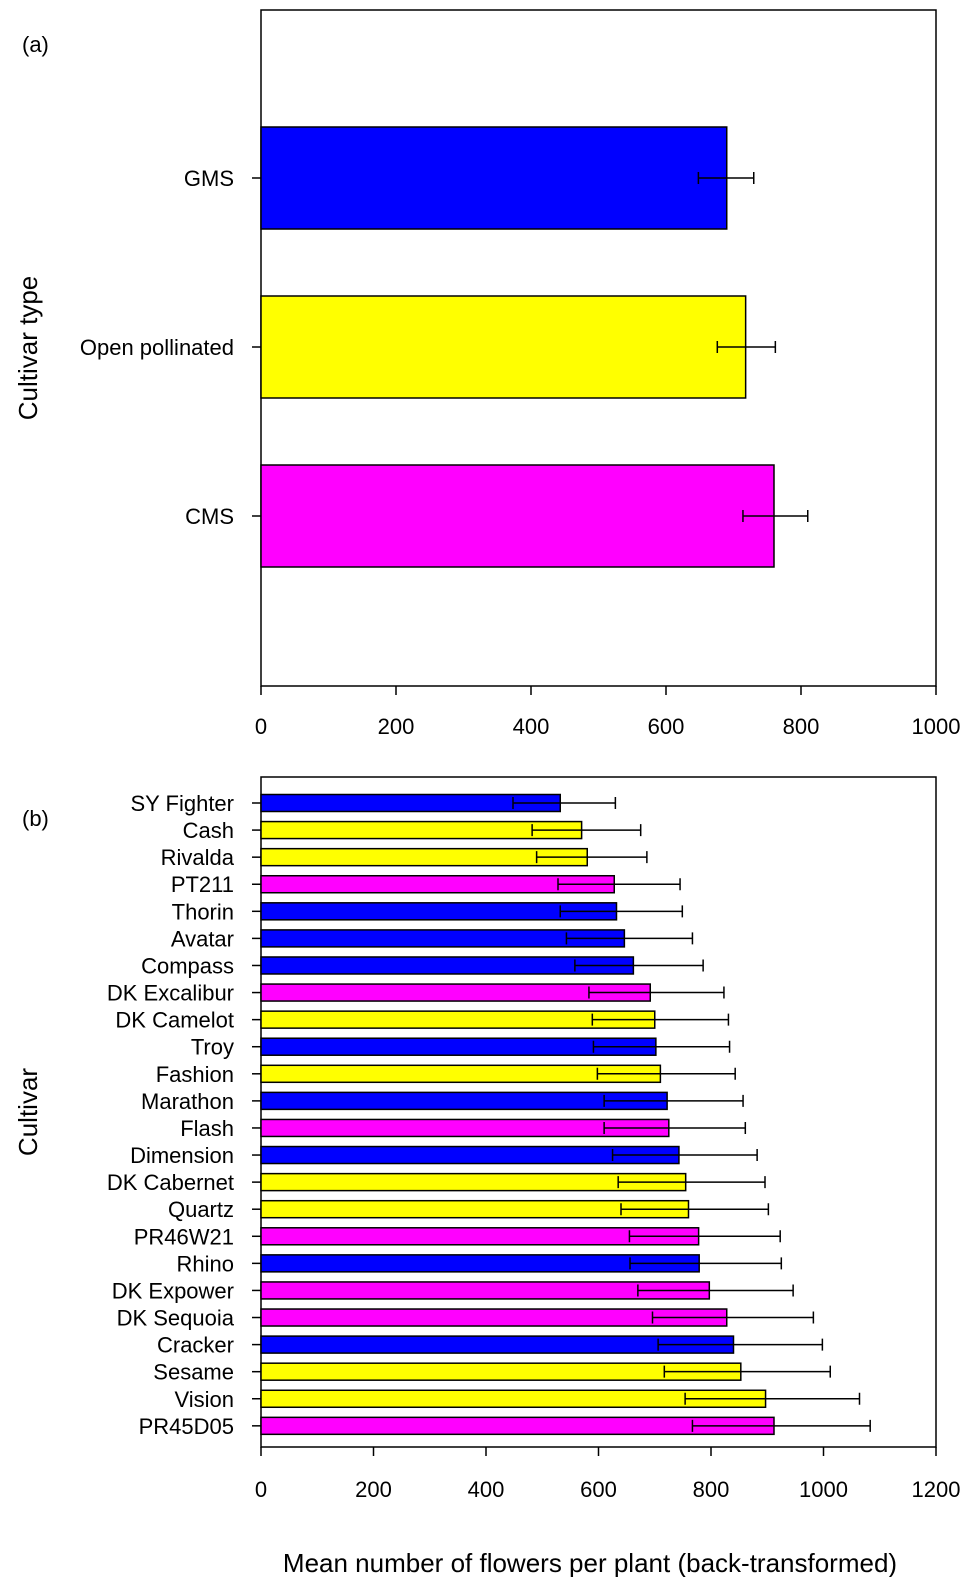  I want to click on category-label: DK Excalibur, so click(170, 993).